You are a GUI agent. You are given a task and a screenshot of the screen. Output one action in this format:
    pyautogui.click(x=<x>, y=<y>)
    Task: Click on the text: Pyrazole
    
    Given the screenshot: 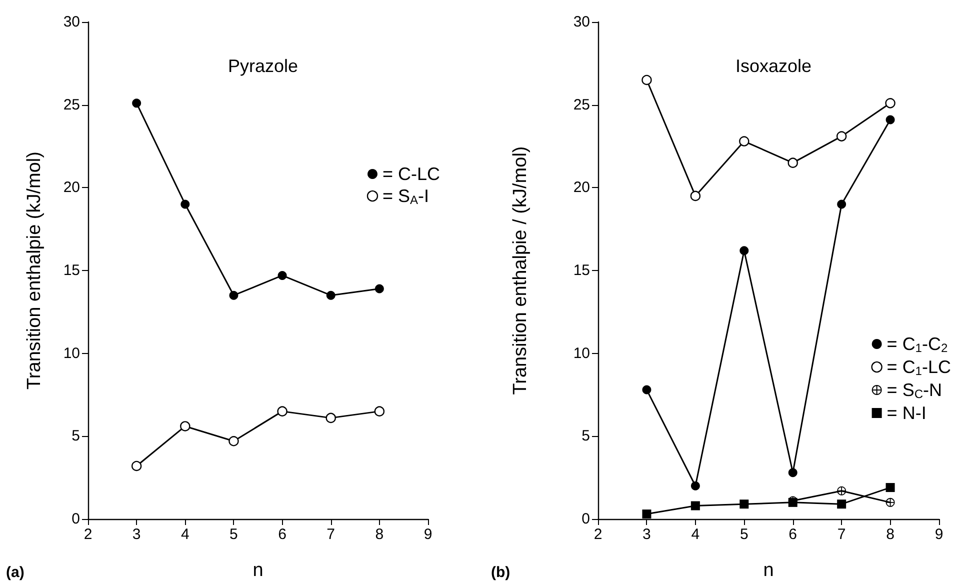 What is the action you would take?
    pyautogui.click(x=263, y=66)
    